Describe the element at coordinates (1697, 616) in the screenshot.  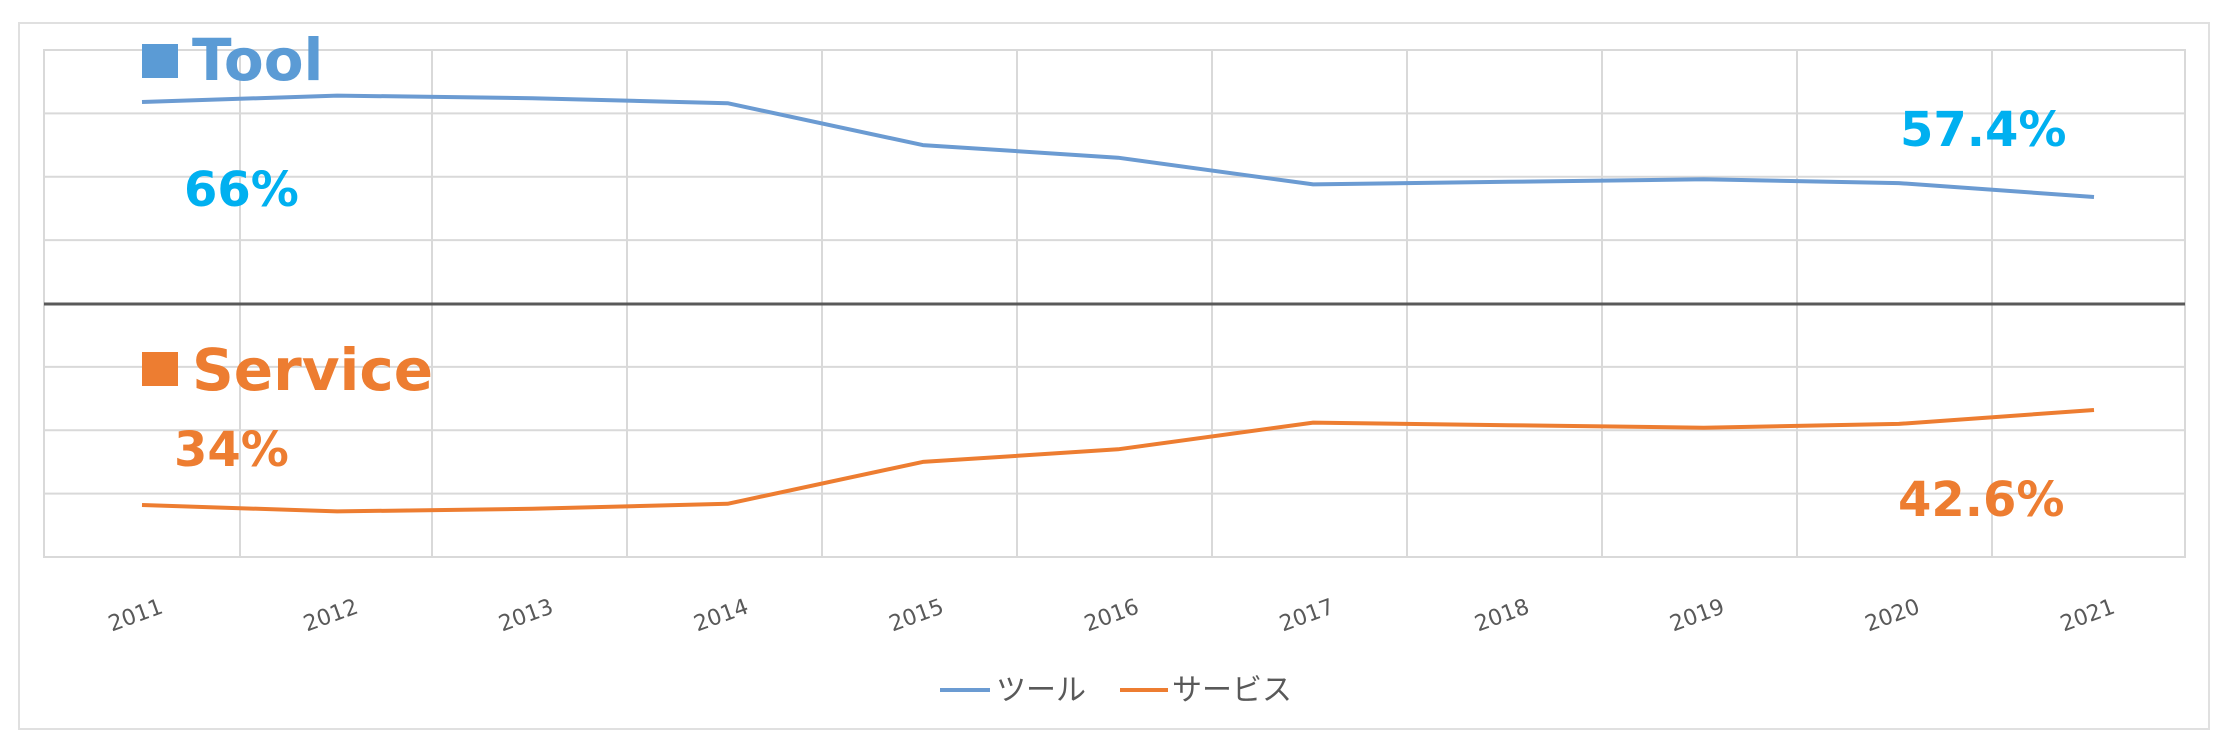
I see `x-tick-label: 2019` at that location.